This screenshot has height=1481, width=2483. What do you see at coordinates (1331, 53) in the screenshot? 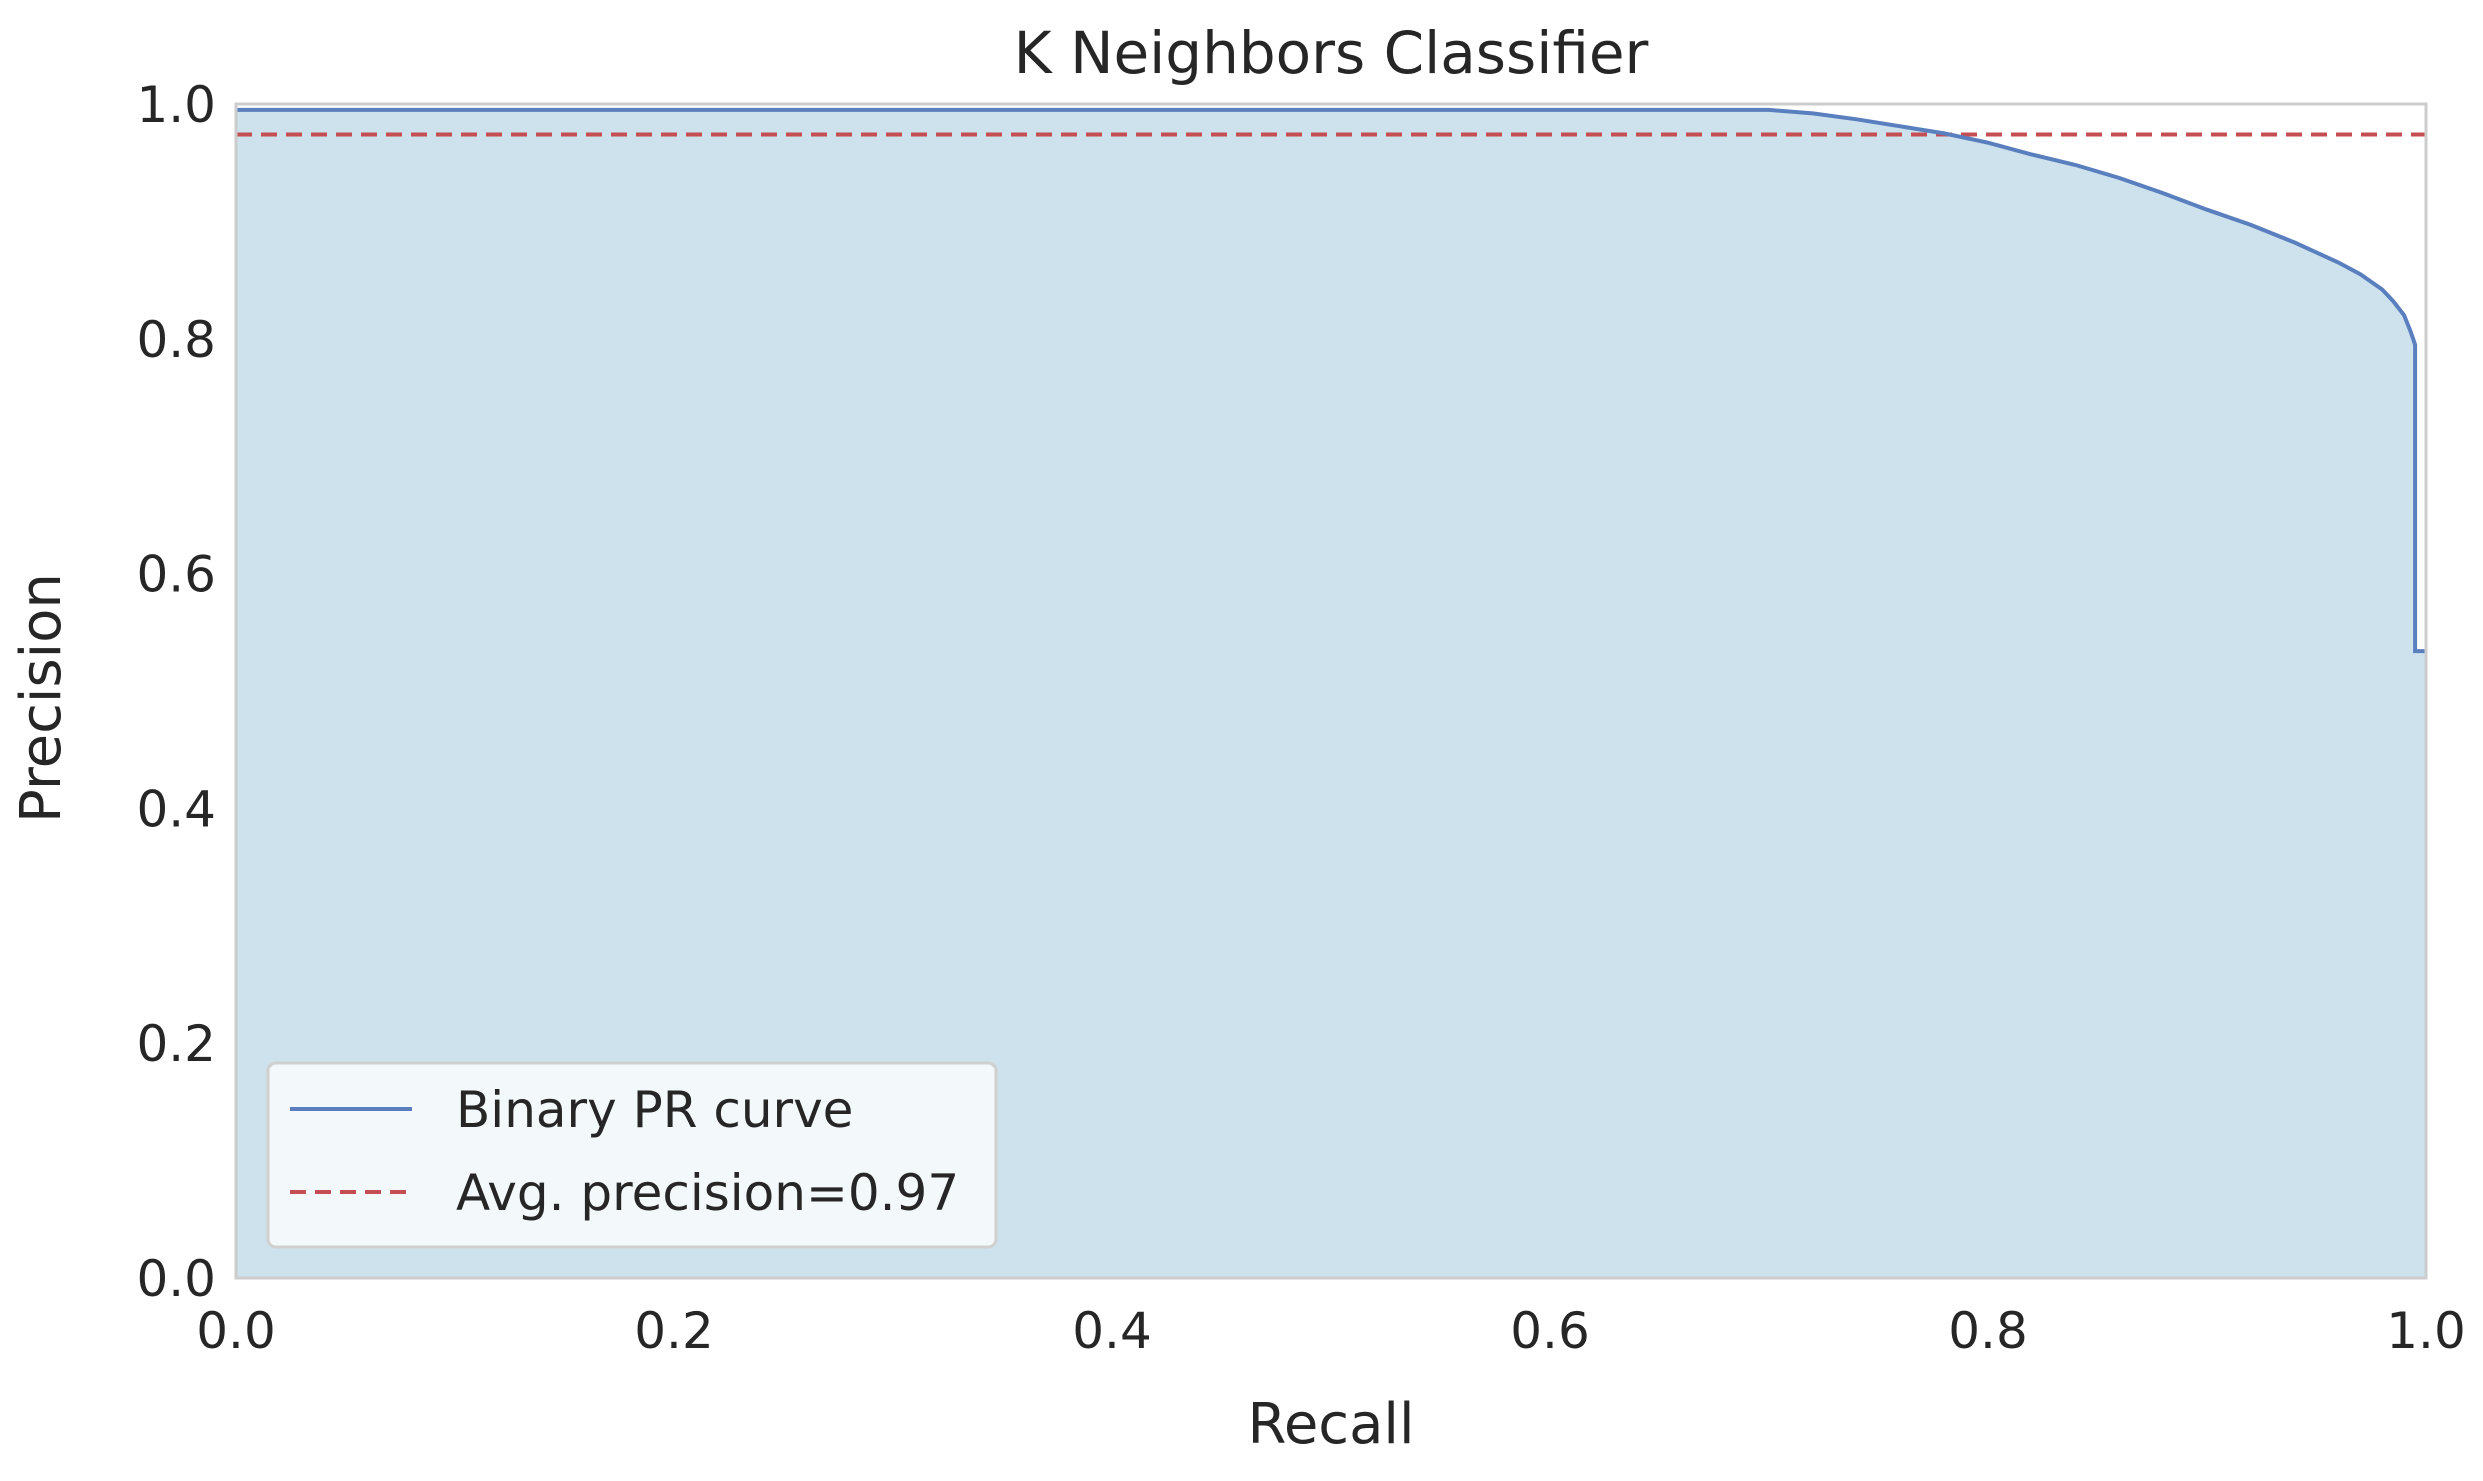
I see `chart-title: K Neighbors Classifier` at bounding box center [1331, 53].